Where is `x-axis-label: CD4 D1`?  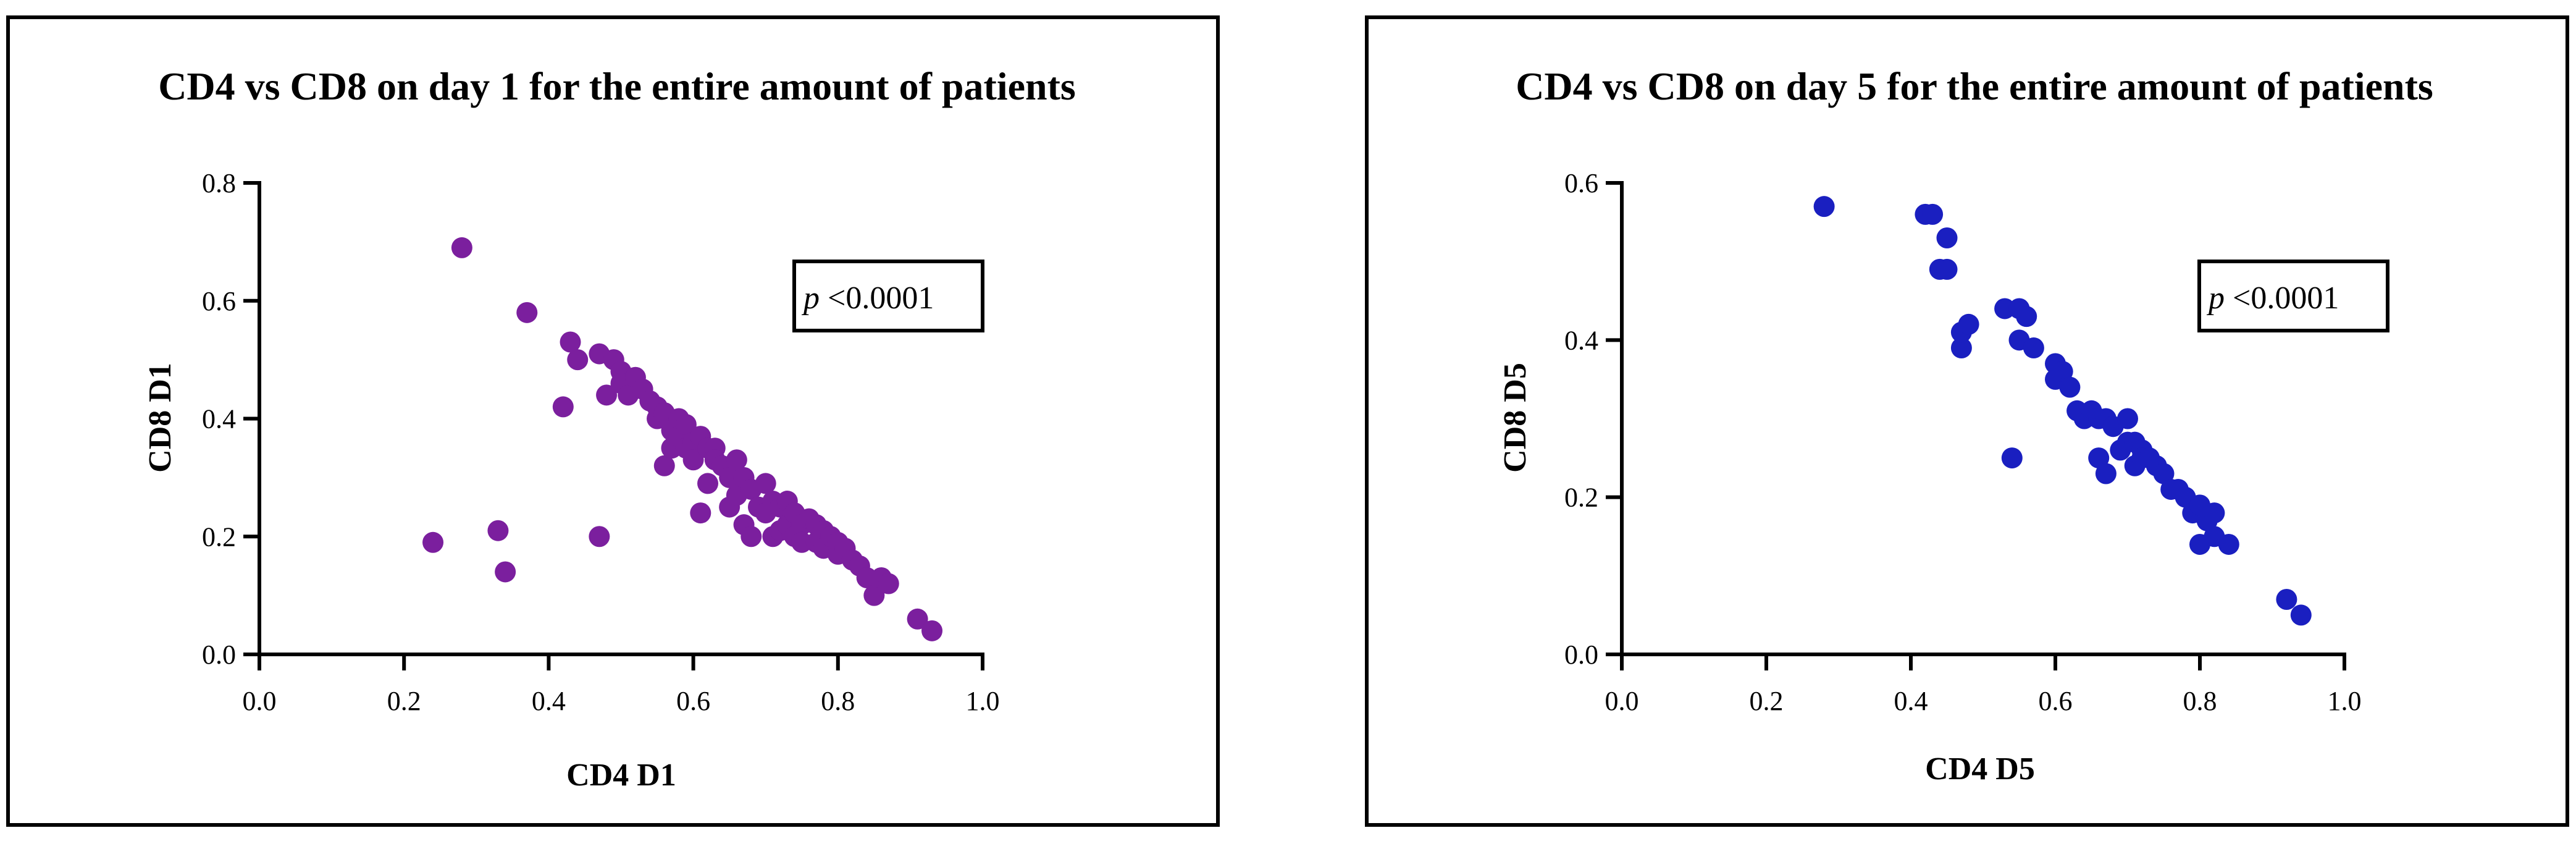
x-axis-label: CD4 D1 is located at coordinates (621, 775).